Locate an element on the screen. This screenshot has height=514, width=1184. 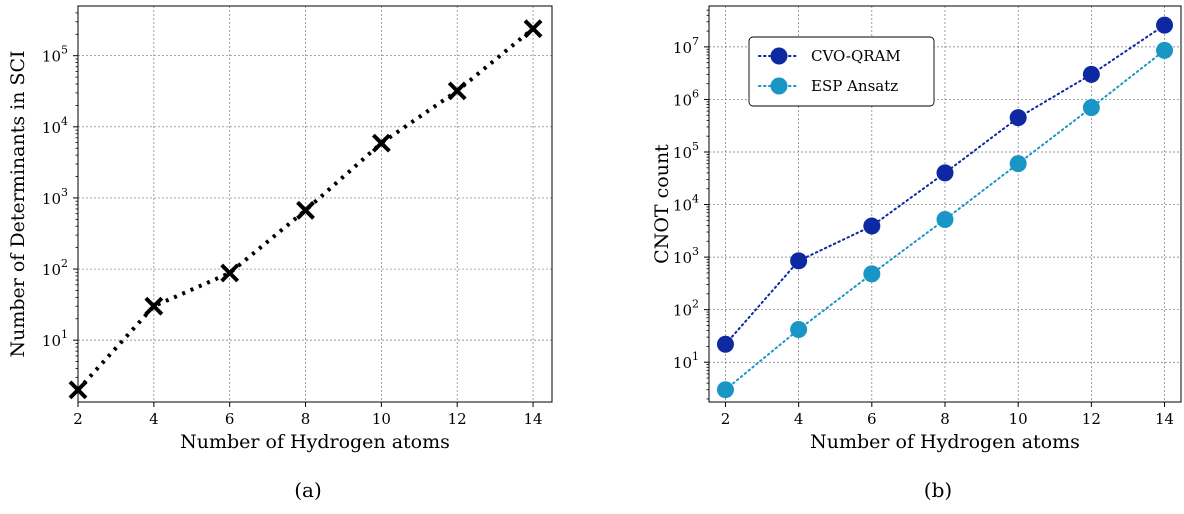
legend: CVO-QRAM ESP Ansatz is located at coordinates (841, 71).